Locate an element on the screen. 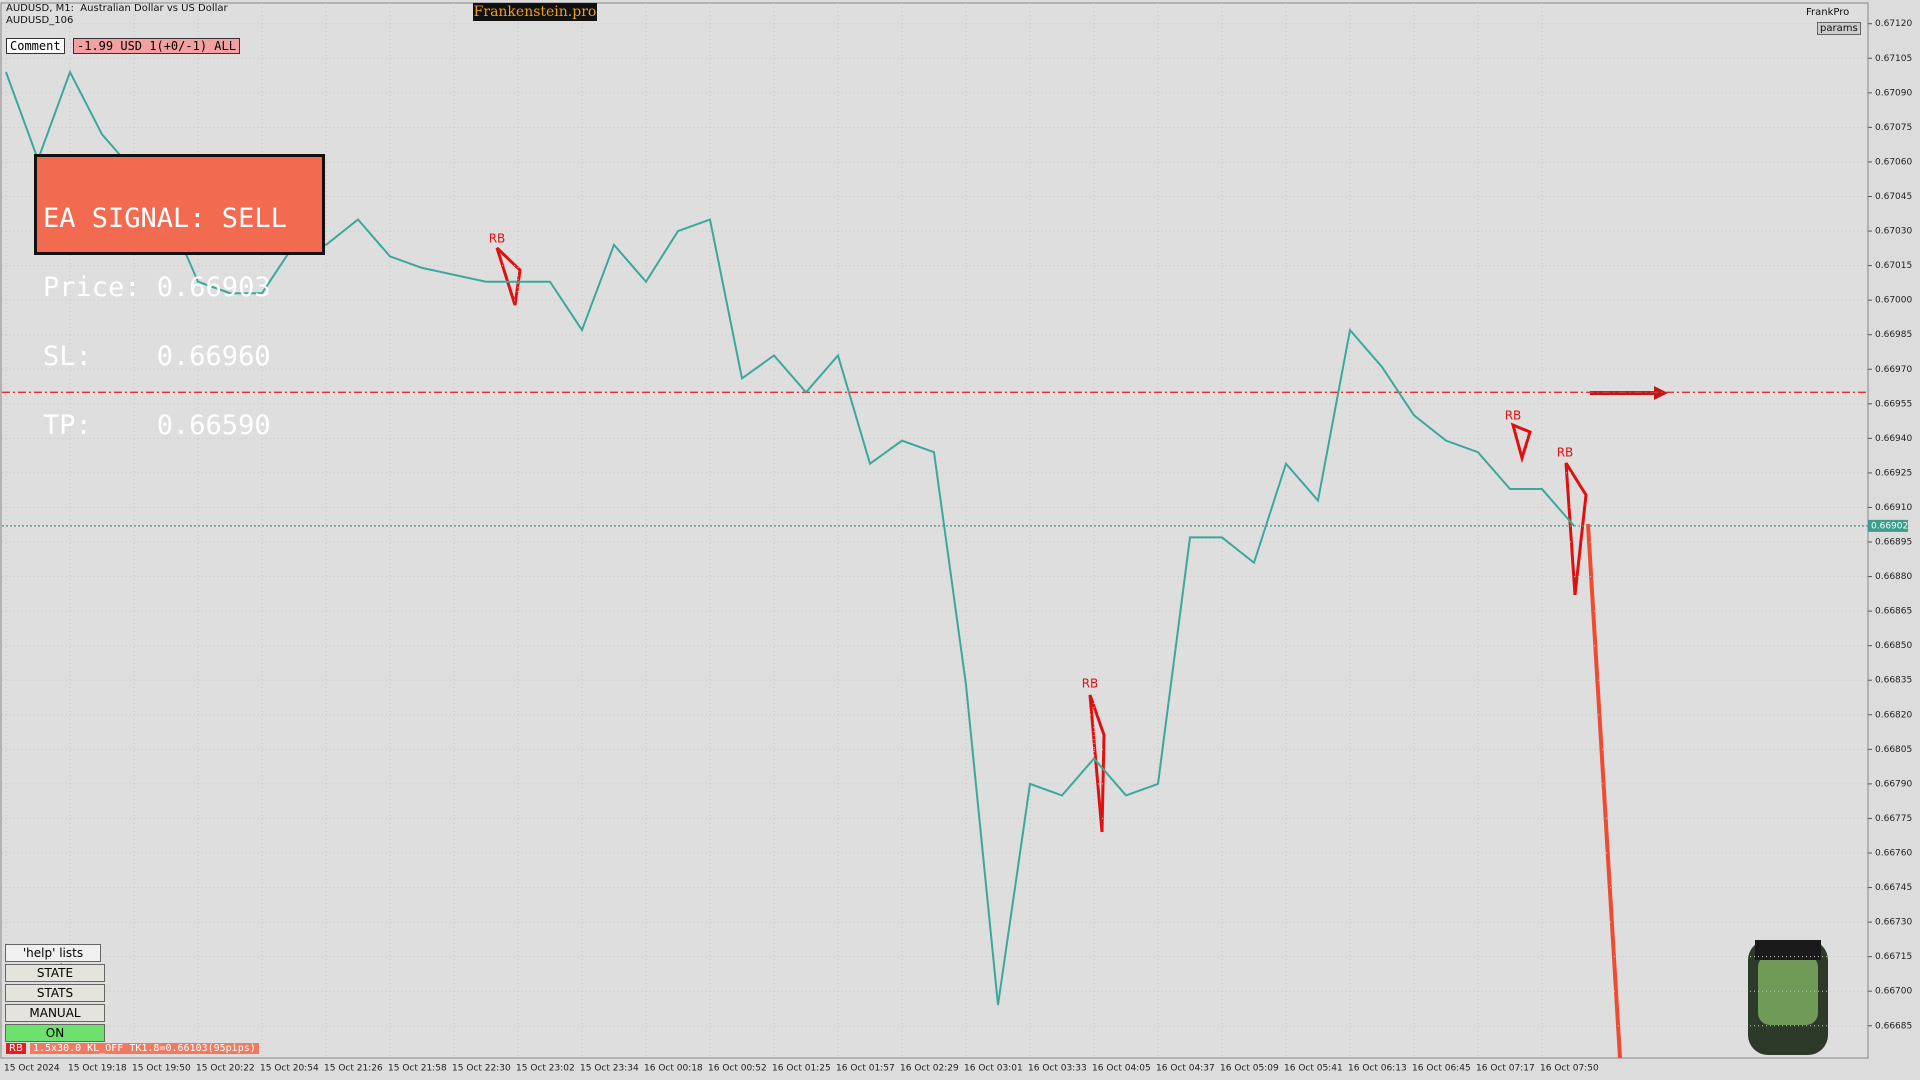 The width and height of the screenshot is (1920, 1080). y-tick-label: 0.67060 is located at coordinates (1893, 162).